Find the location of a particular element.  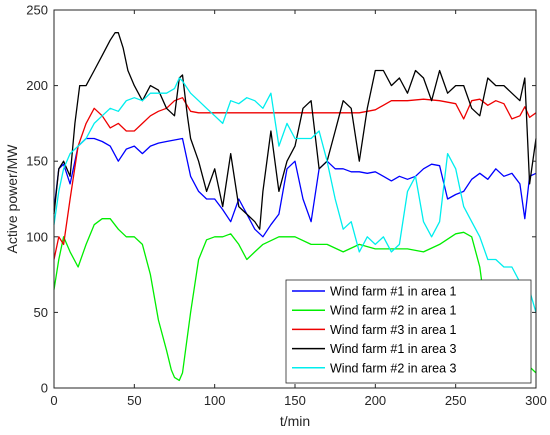

x-tick-label: 300 is located at coordinates (536, 400).